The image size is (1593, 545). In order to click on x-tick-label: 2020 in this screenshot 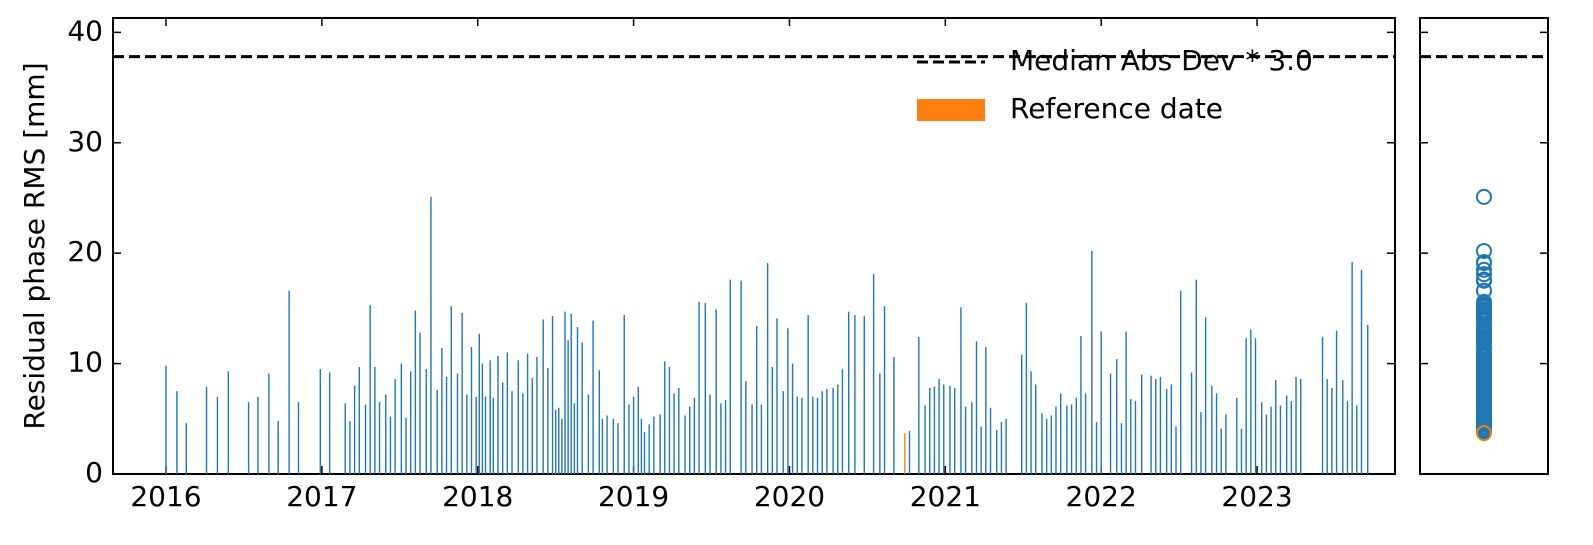, I will do `click(789, 496)`.